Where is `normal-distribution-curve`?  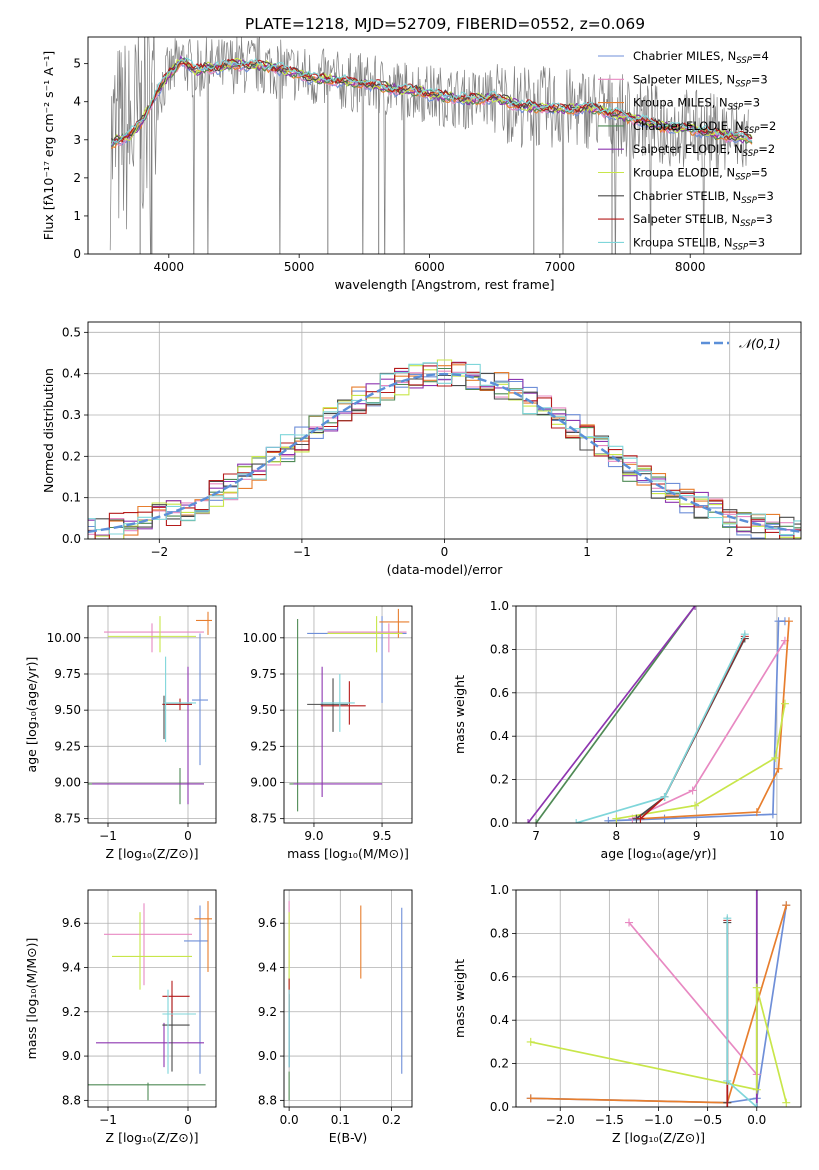
normal-distribution-curve is located at coordinates (444, 452).